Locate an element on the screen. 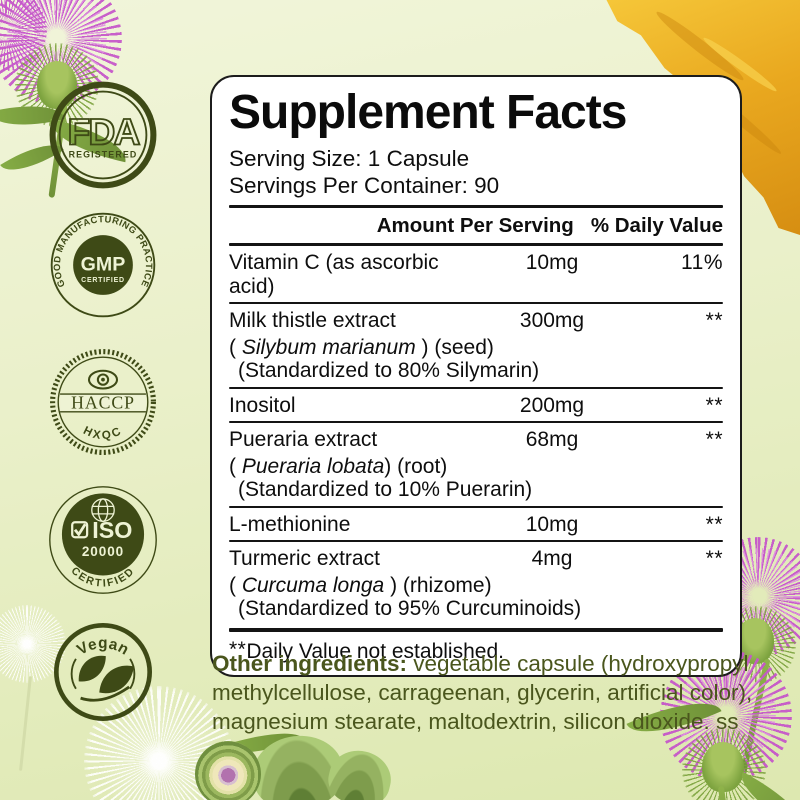 The image size is (800, 800). vegan-badge: Vegan is located at coordinates (103, 672).